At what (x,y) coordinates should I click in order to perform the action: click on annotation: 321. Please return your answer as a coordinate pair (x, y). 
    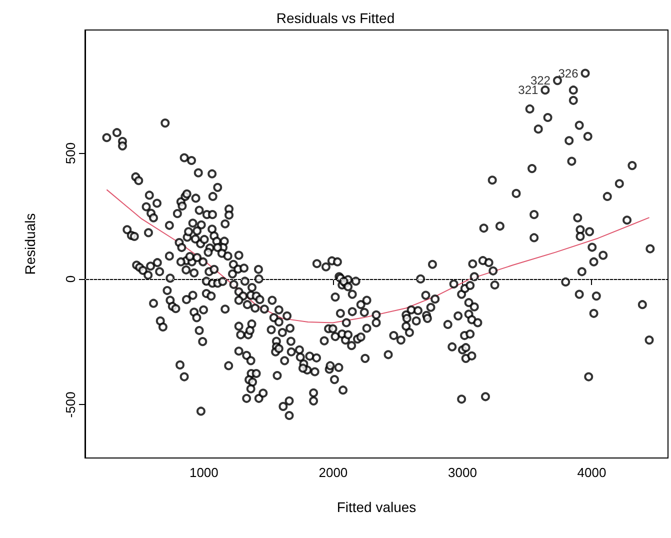
    Looking at the image, I should click on (528, 90).